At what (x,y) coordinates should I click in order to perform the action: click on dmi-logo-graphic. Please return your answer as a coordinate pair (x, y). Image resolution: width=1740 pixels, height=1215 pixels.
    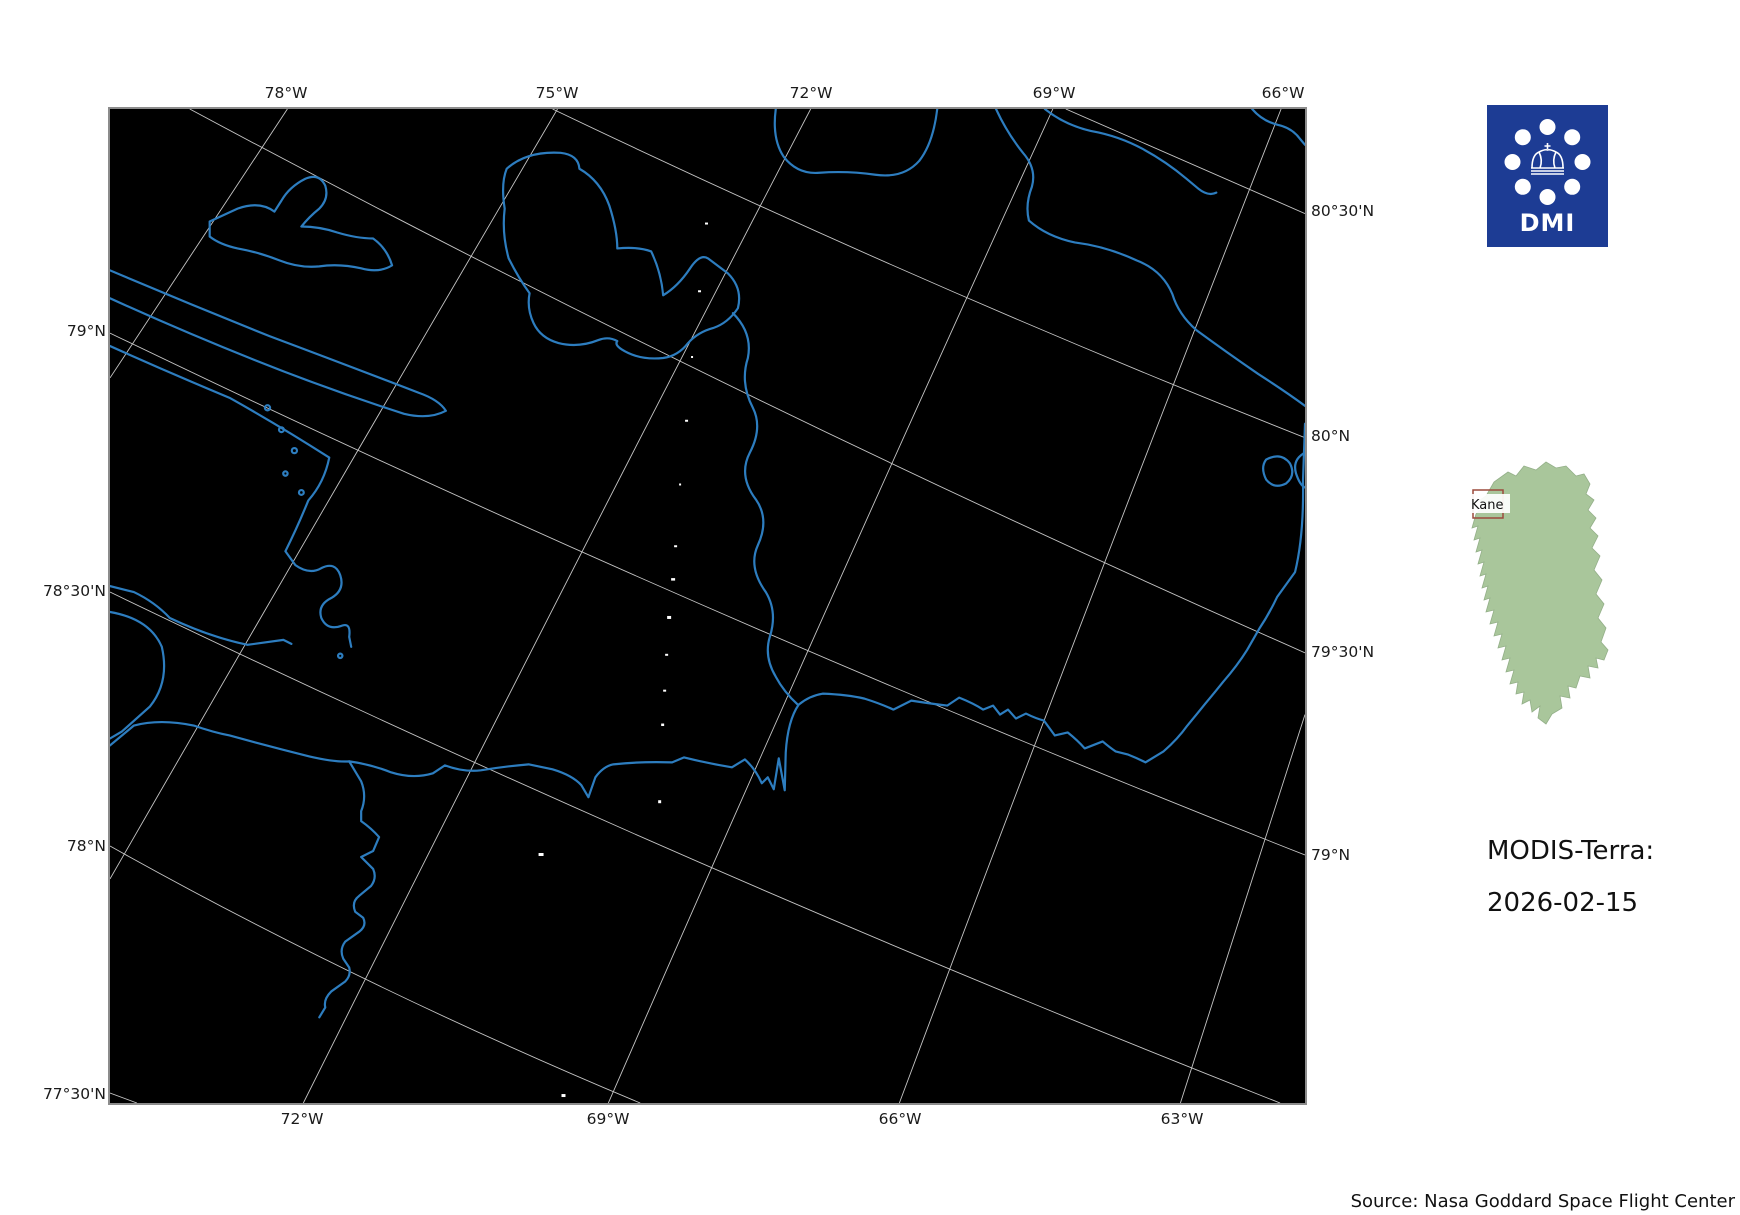
    Looking at the image, I should click on (1547, 162).